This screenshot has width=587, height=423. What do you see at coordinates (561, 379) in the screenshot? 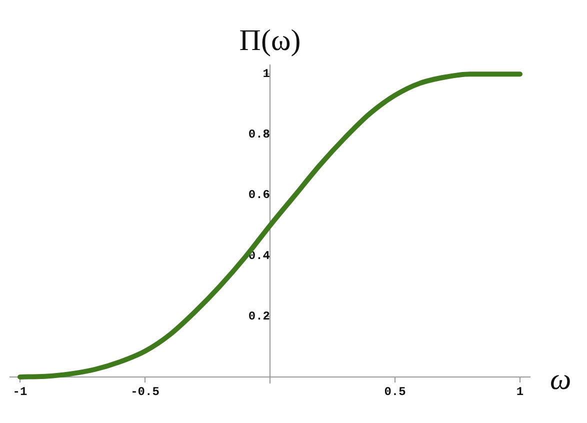
I see `x-axis-title: ω` at bounding box center [561, 379].